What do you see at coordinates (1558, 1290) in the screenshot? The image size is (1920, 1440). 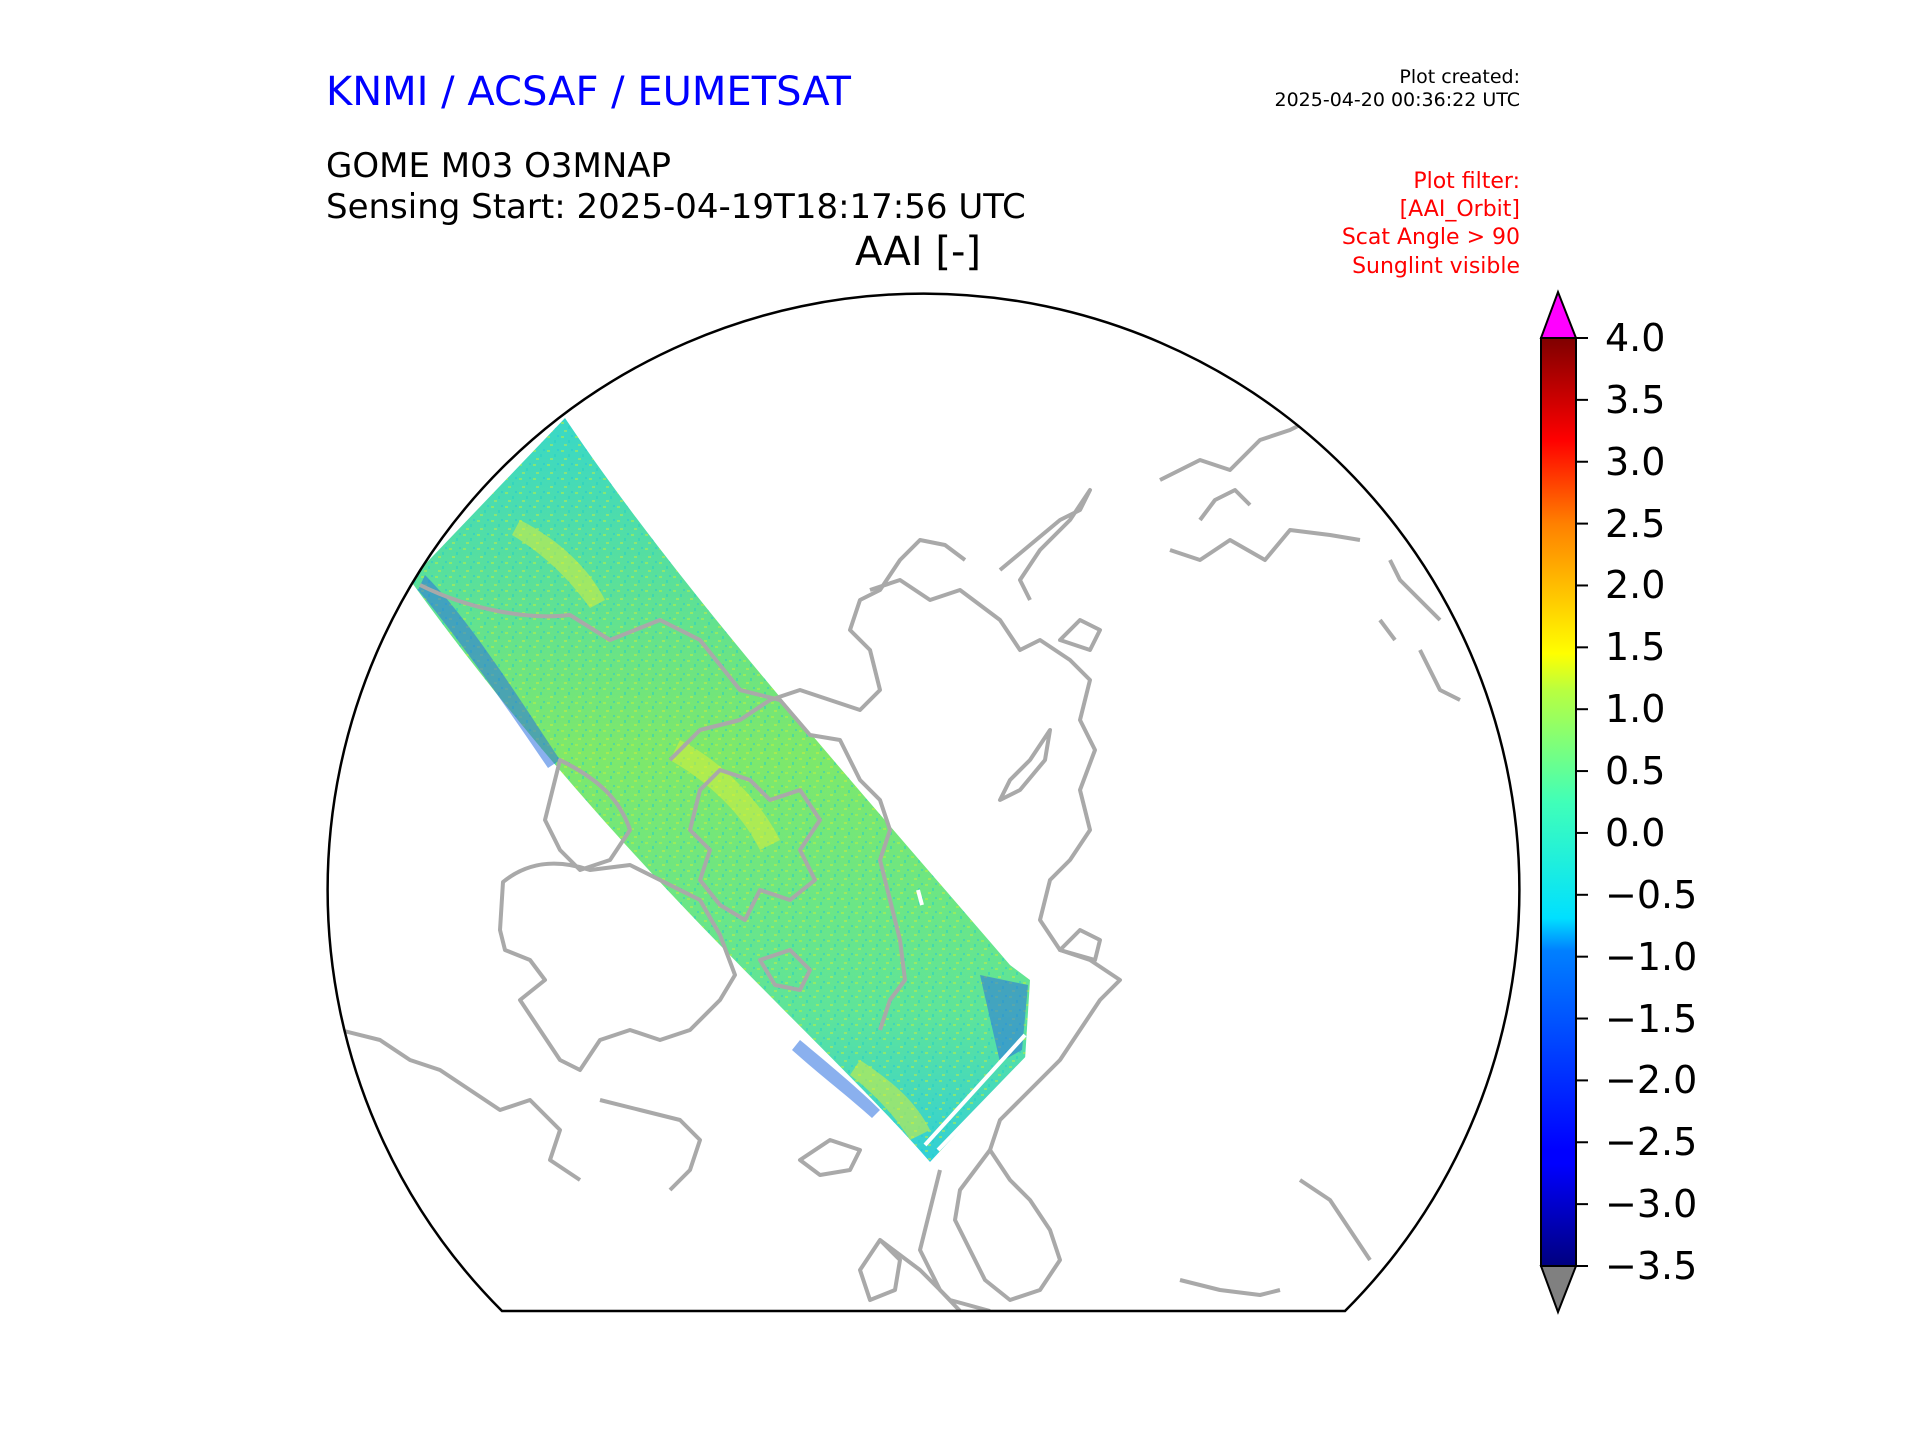 I see `colorbar-under-extension` at bounding box center [1558, 1290].